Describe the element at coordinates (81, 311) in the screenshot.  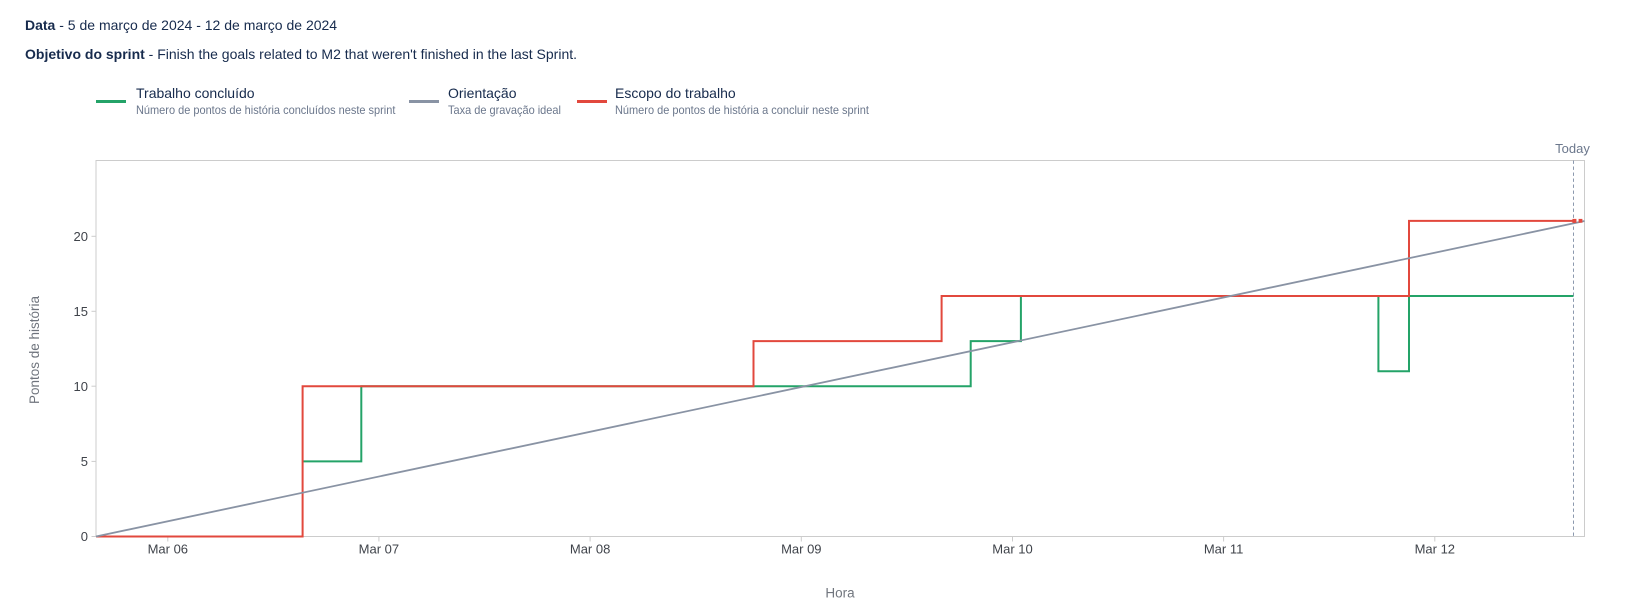
I see `svg-text: 15` at that location.